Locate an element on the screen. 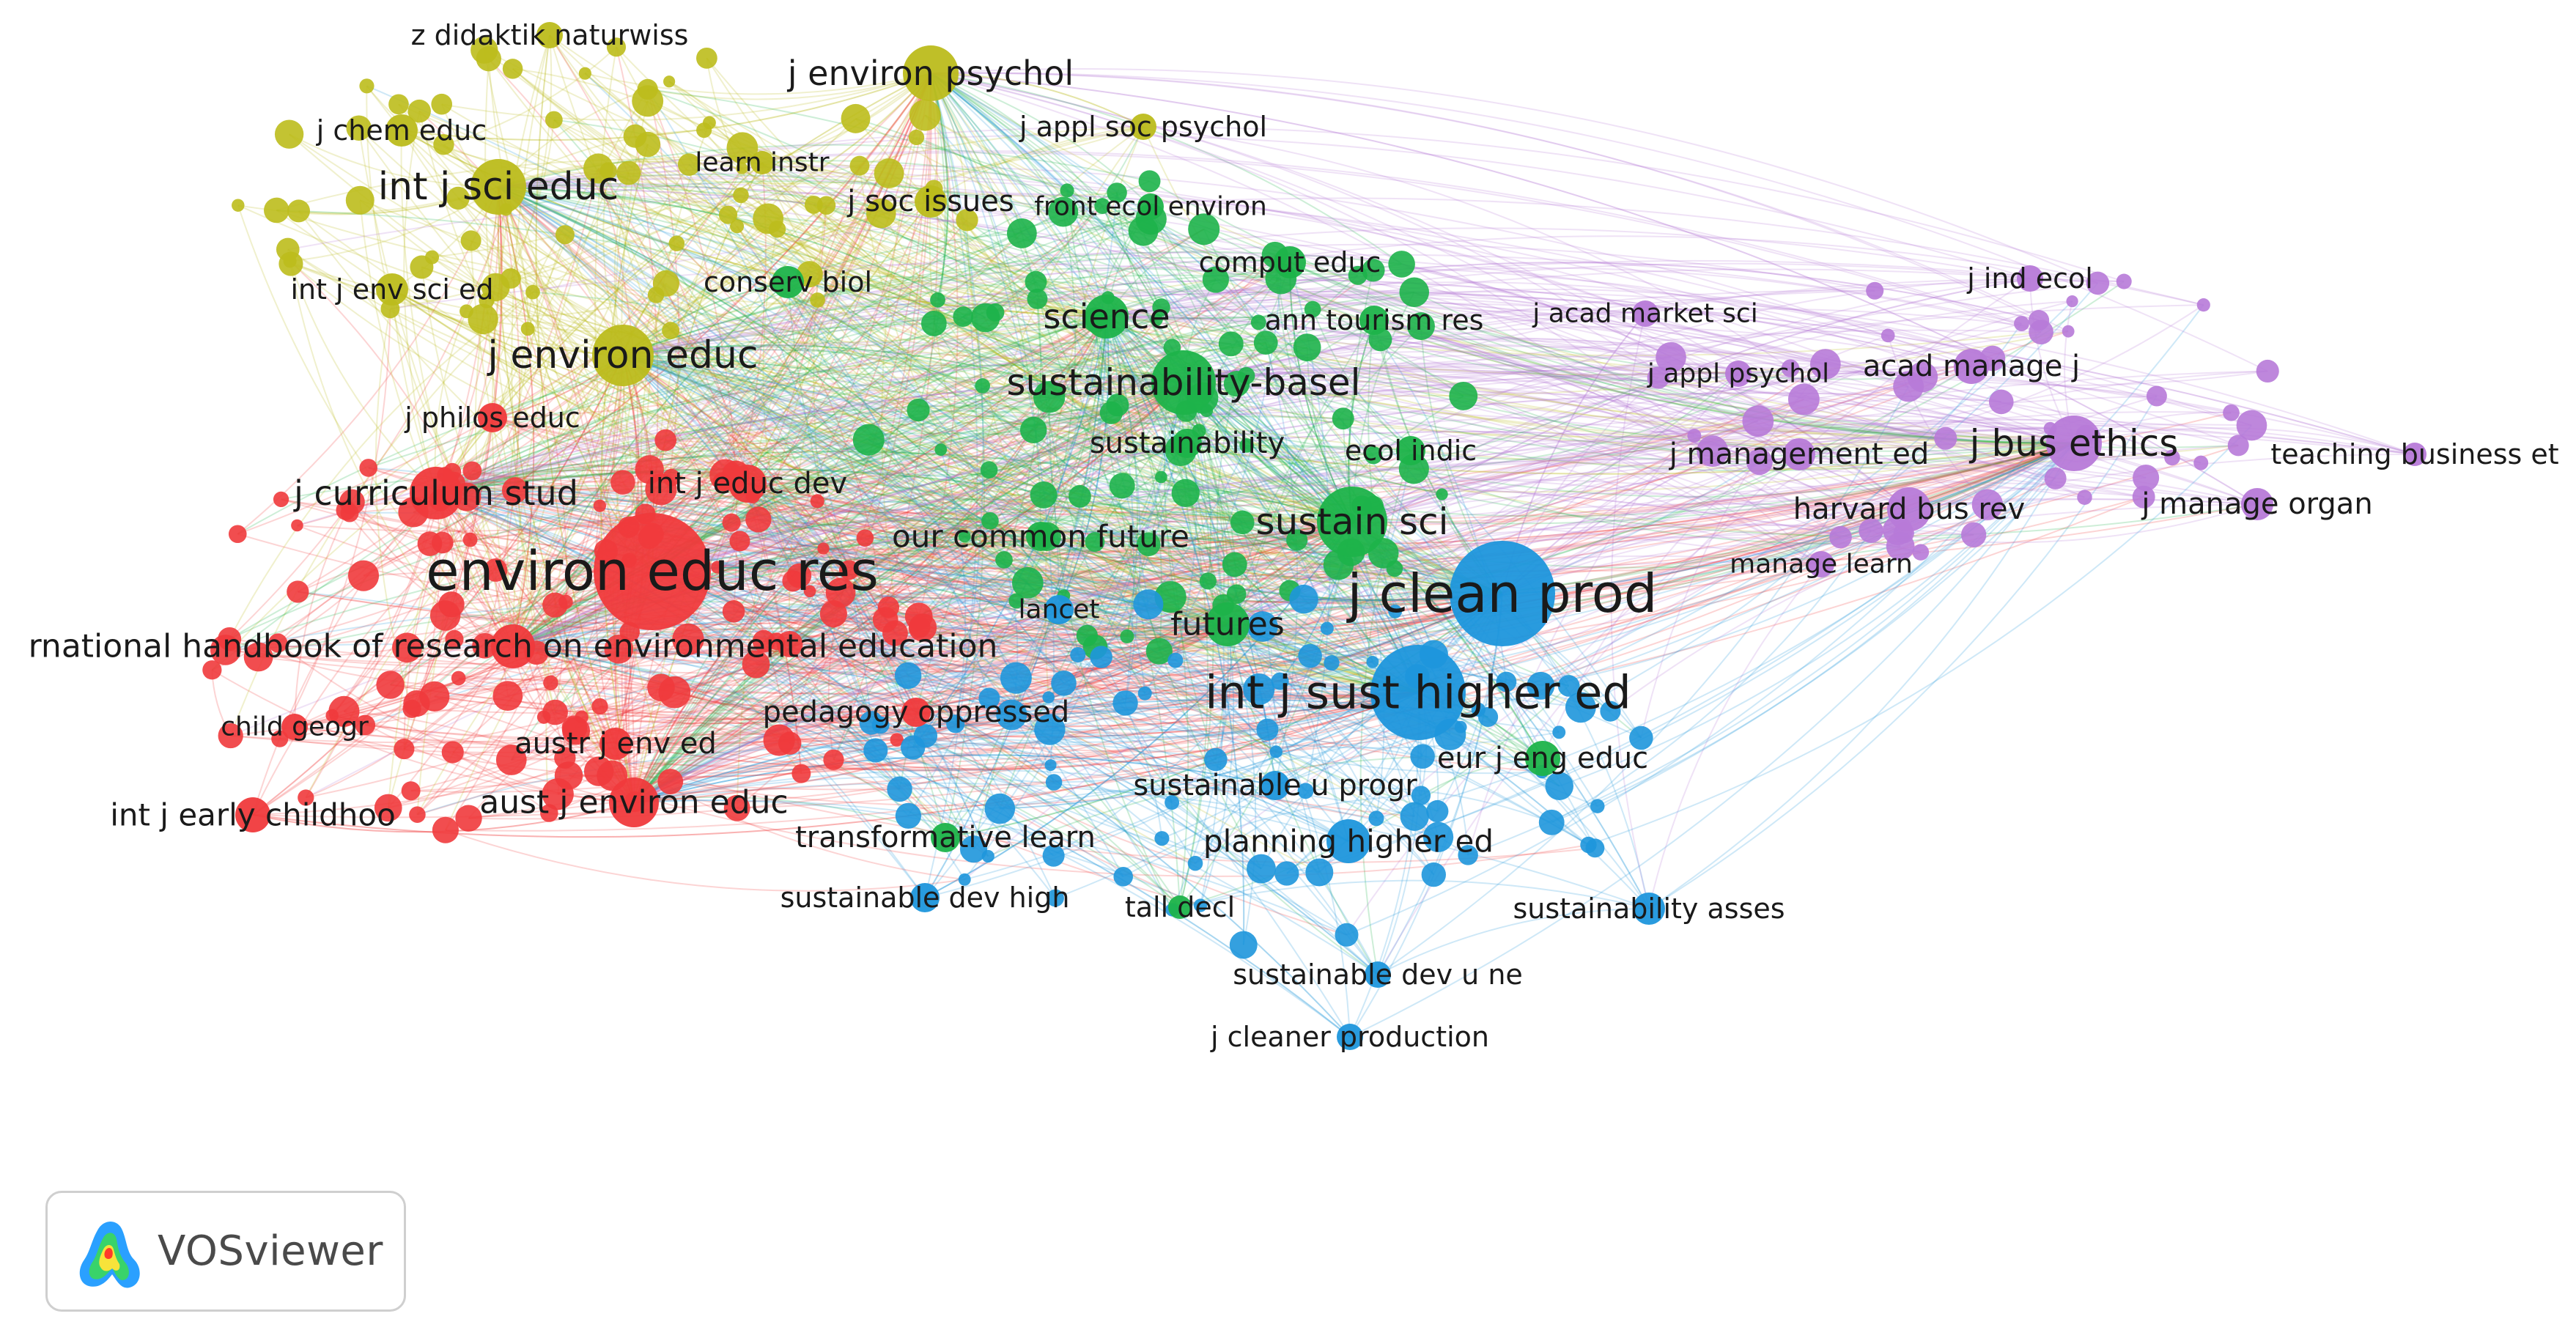  node-ecol_indic is located at coordinates (1410, 450).